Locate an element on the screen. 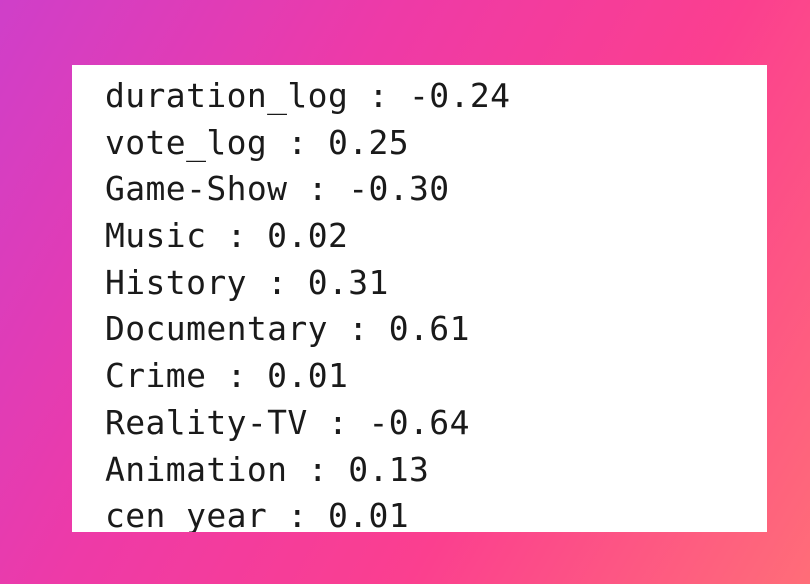 This screenshot has width=810, height=584. coefficient-name: Documentary is located at coordinates (216, 329).